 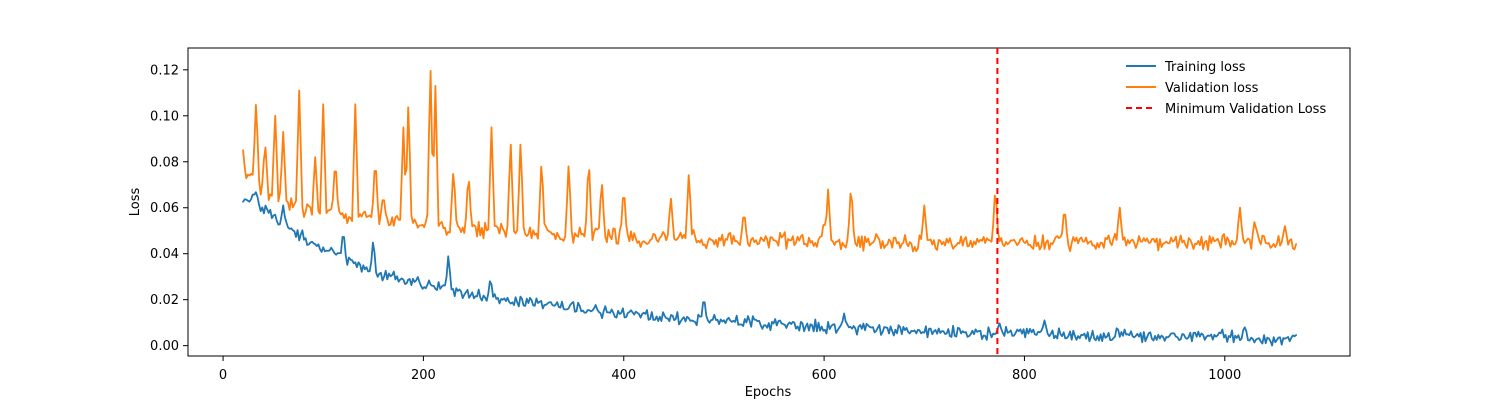 I want to click on y-tick-label: 0.04, so click(x=164, y=254).